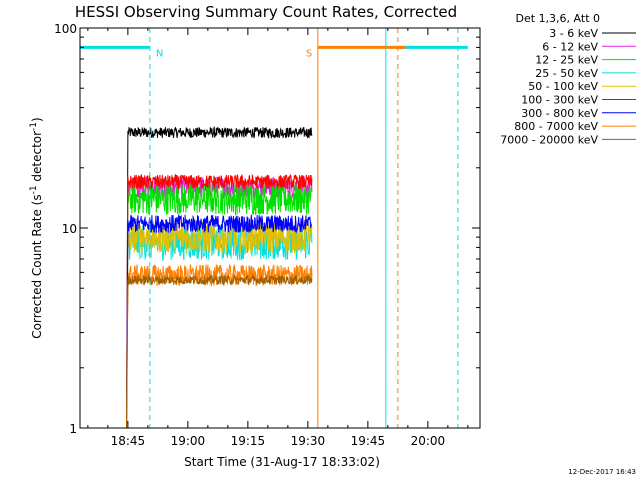  Describe the element at coordinates (428, 441) in the screenshot. I see `x-tick-label-6: 20:00` at that location.